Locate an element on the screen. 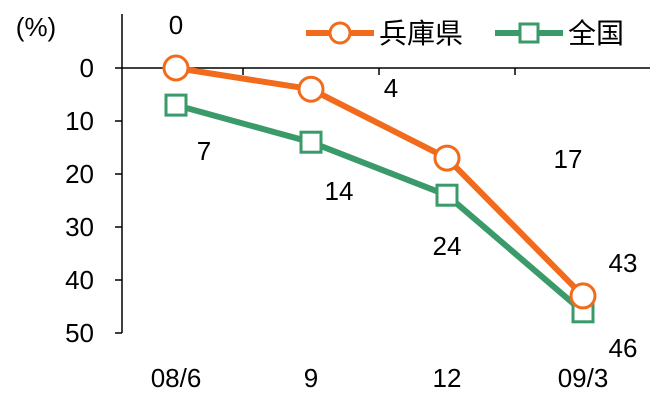  y-tick-label: 40 is located at coordinates (79, 280).